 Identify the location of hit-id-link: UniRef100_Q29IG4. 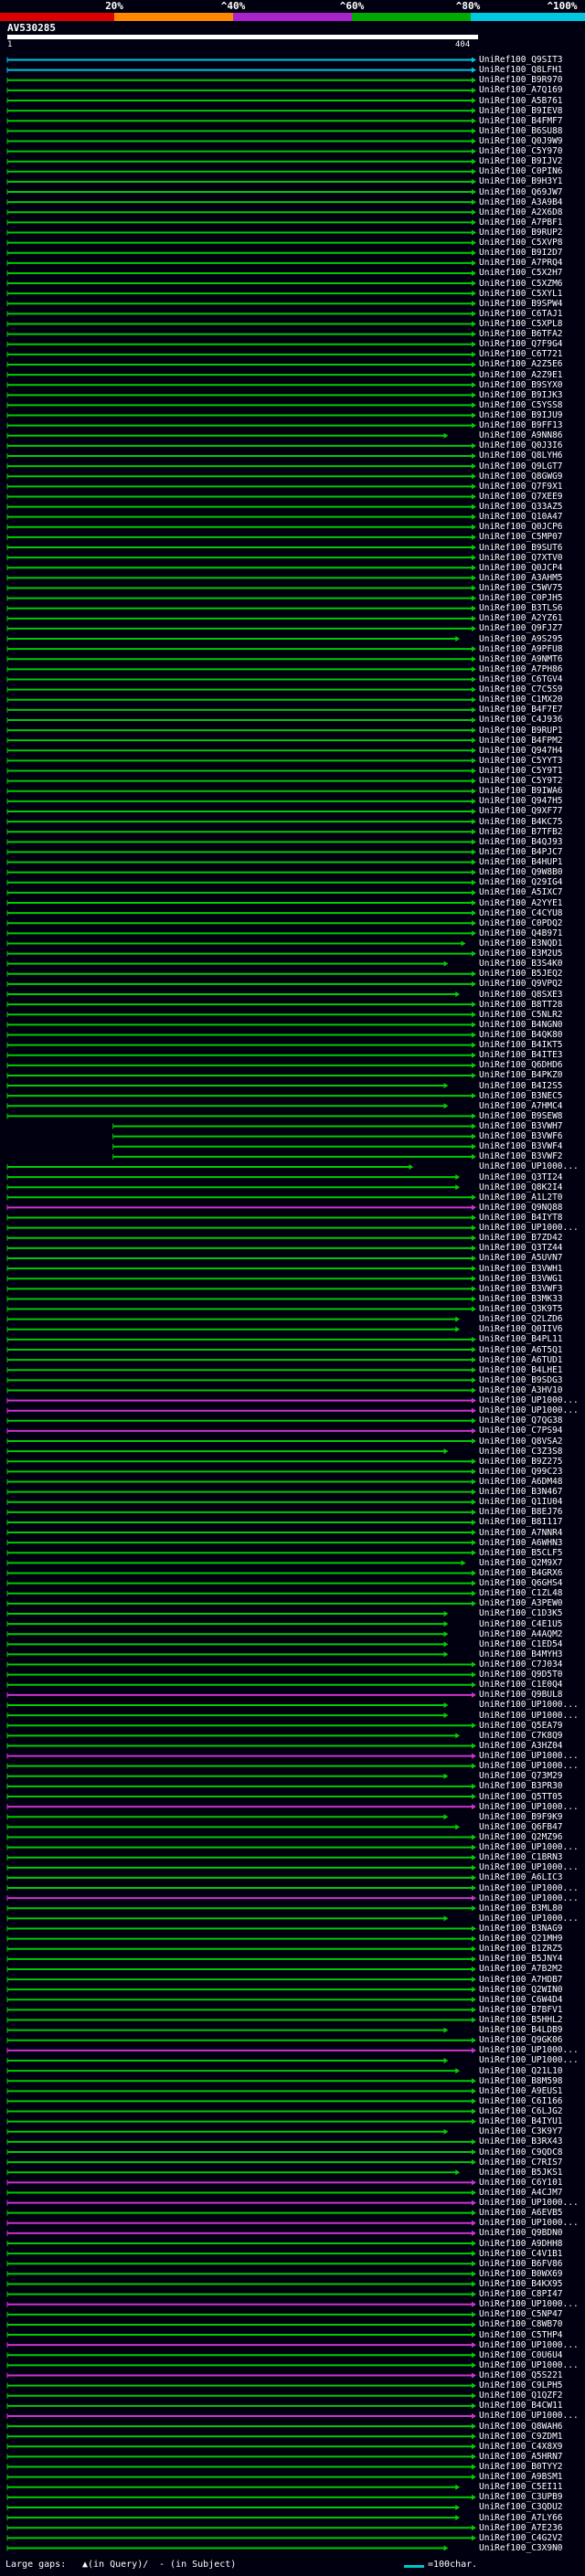
(521, 882).